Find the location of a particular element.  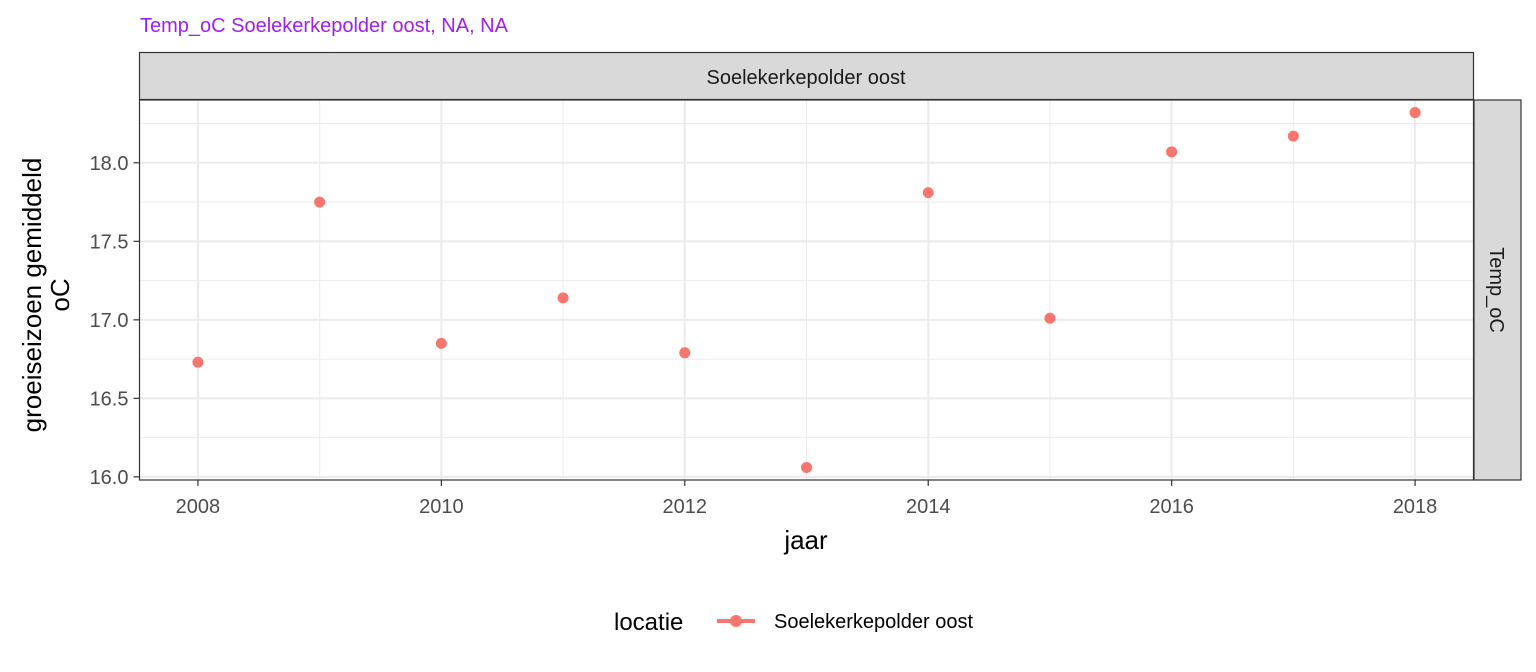

y-tick-label: 17.5 is located at coordinates (109, 242).